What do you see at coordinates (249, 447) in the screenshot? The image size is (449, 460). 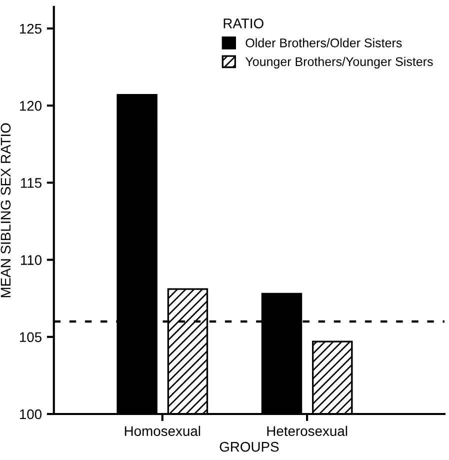 I see `x-axis-title: GROUPS` at bounding box center [249, 447].